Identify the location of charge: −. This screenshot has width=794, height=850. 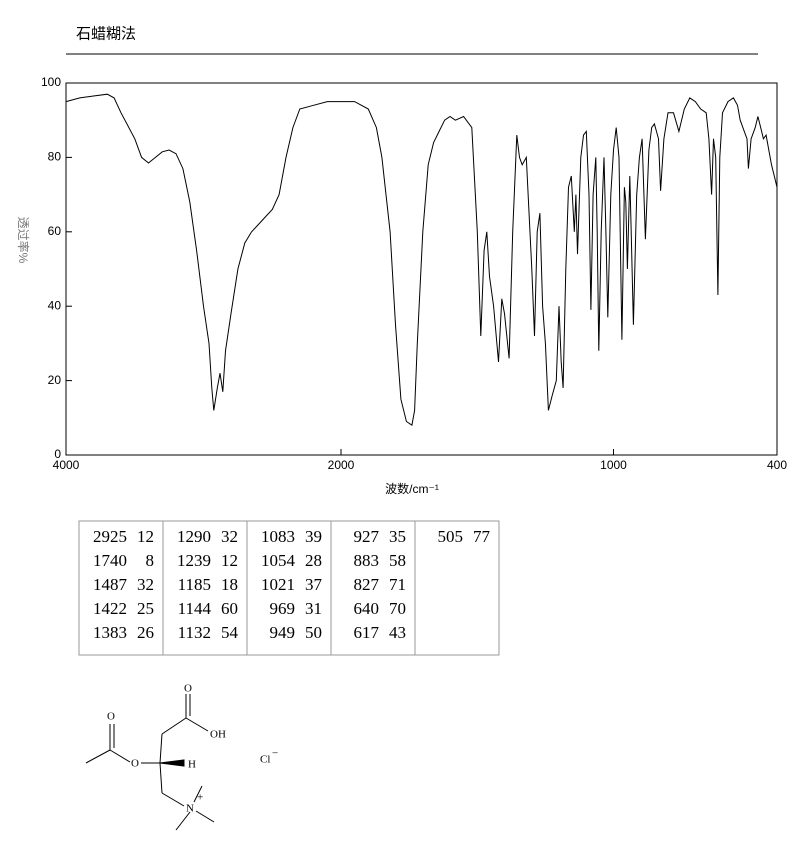
(275, 754).